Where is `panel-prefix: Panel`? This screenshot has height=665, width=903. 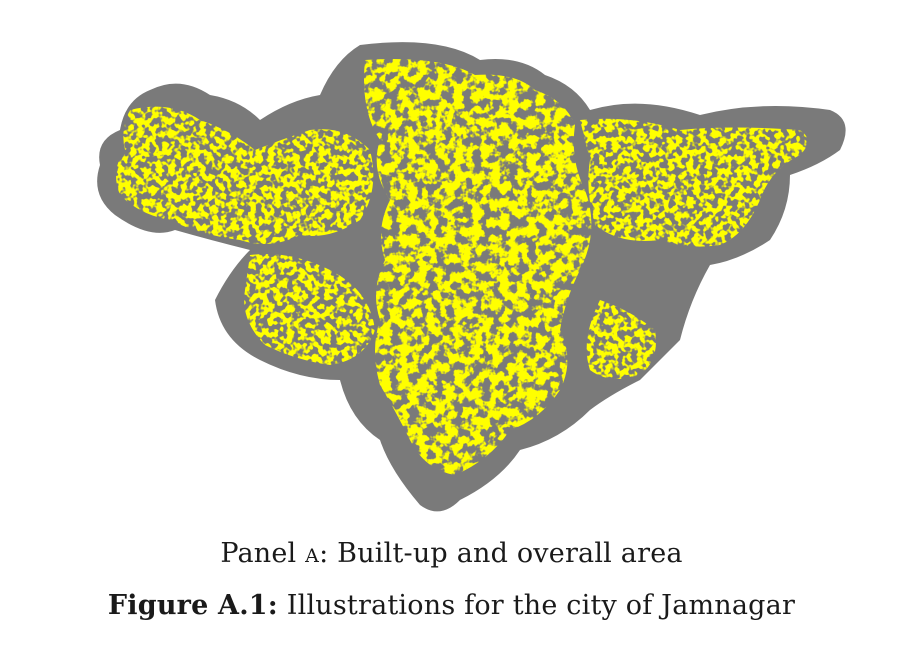
panel-prefix: Panel is located at coordinates (258, 553).